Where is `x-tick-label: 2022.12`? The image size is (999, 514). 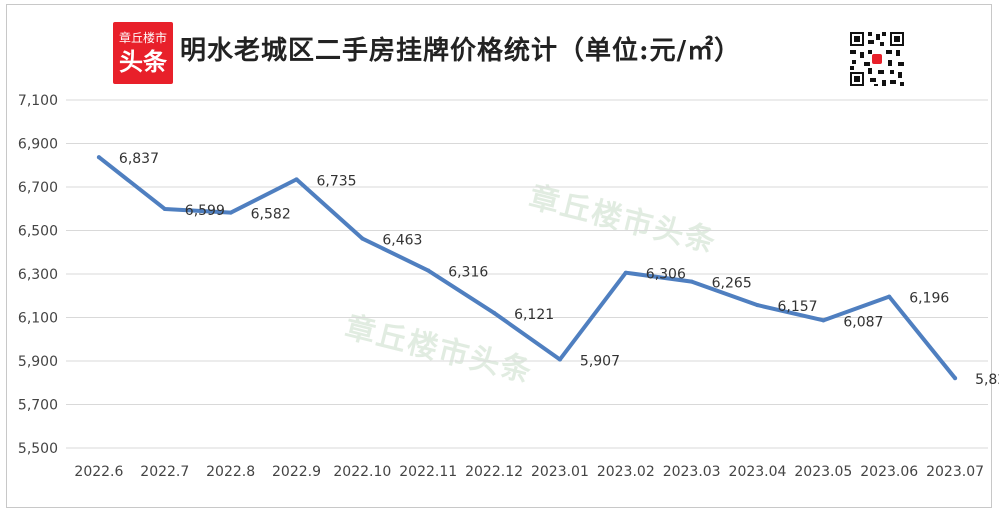
x-tick-label: 2022.12 is located at coordinates (494, 472).